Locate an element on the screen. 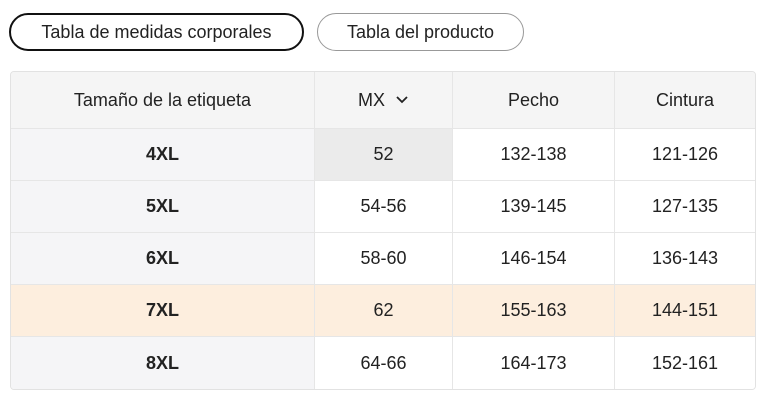 The height and width of the screenshot is (404, 772). size-value: 64-66 is located at coordinates (384, 363).